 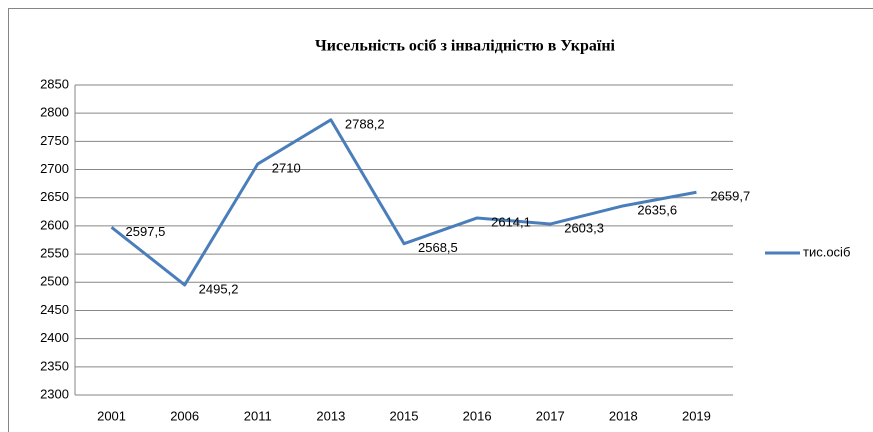 What do you see at coordinates (657, 209) in the screenshot?
I see `data-label: 2635,6` at bounding box center [657, 209].